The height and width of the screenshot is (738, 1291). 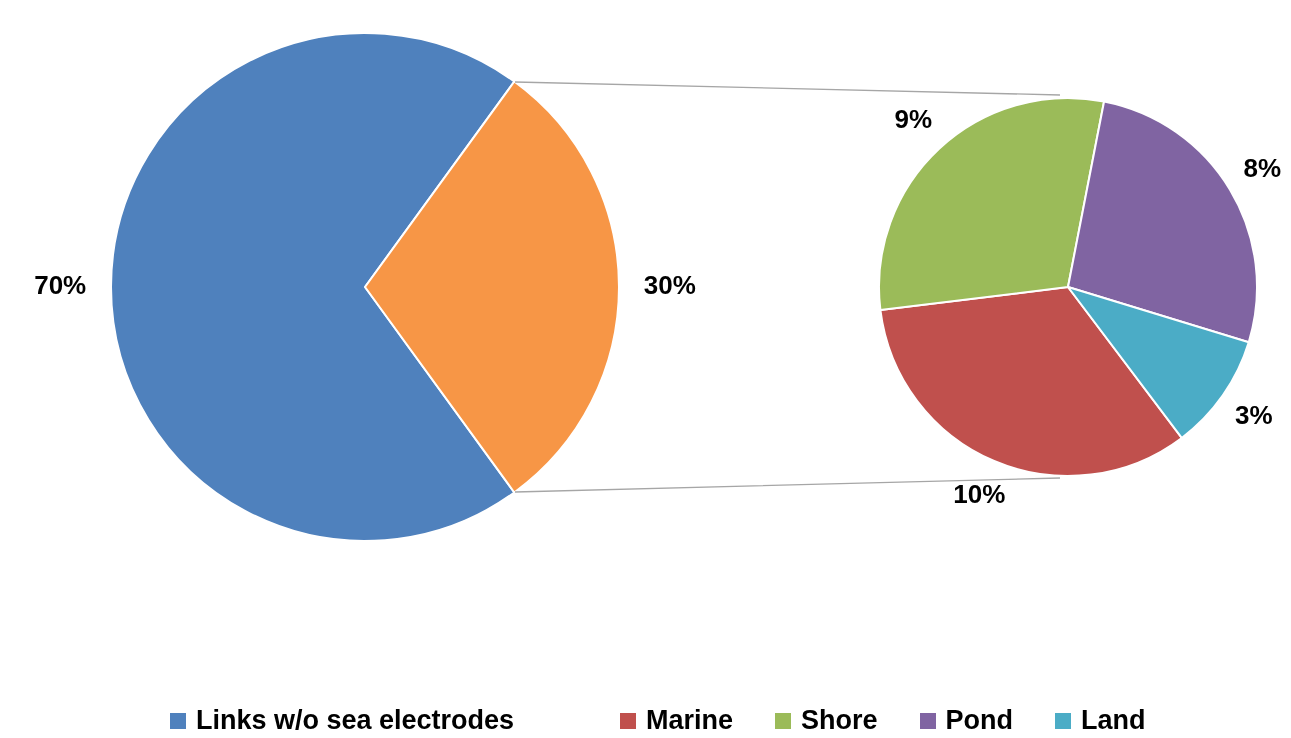 I want to click on legend-label: Marine, so click(x=690, y=720).